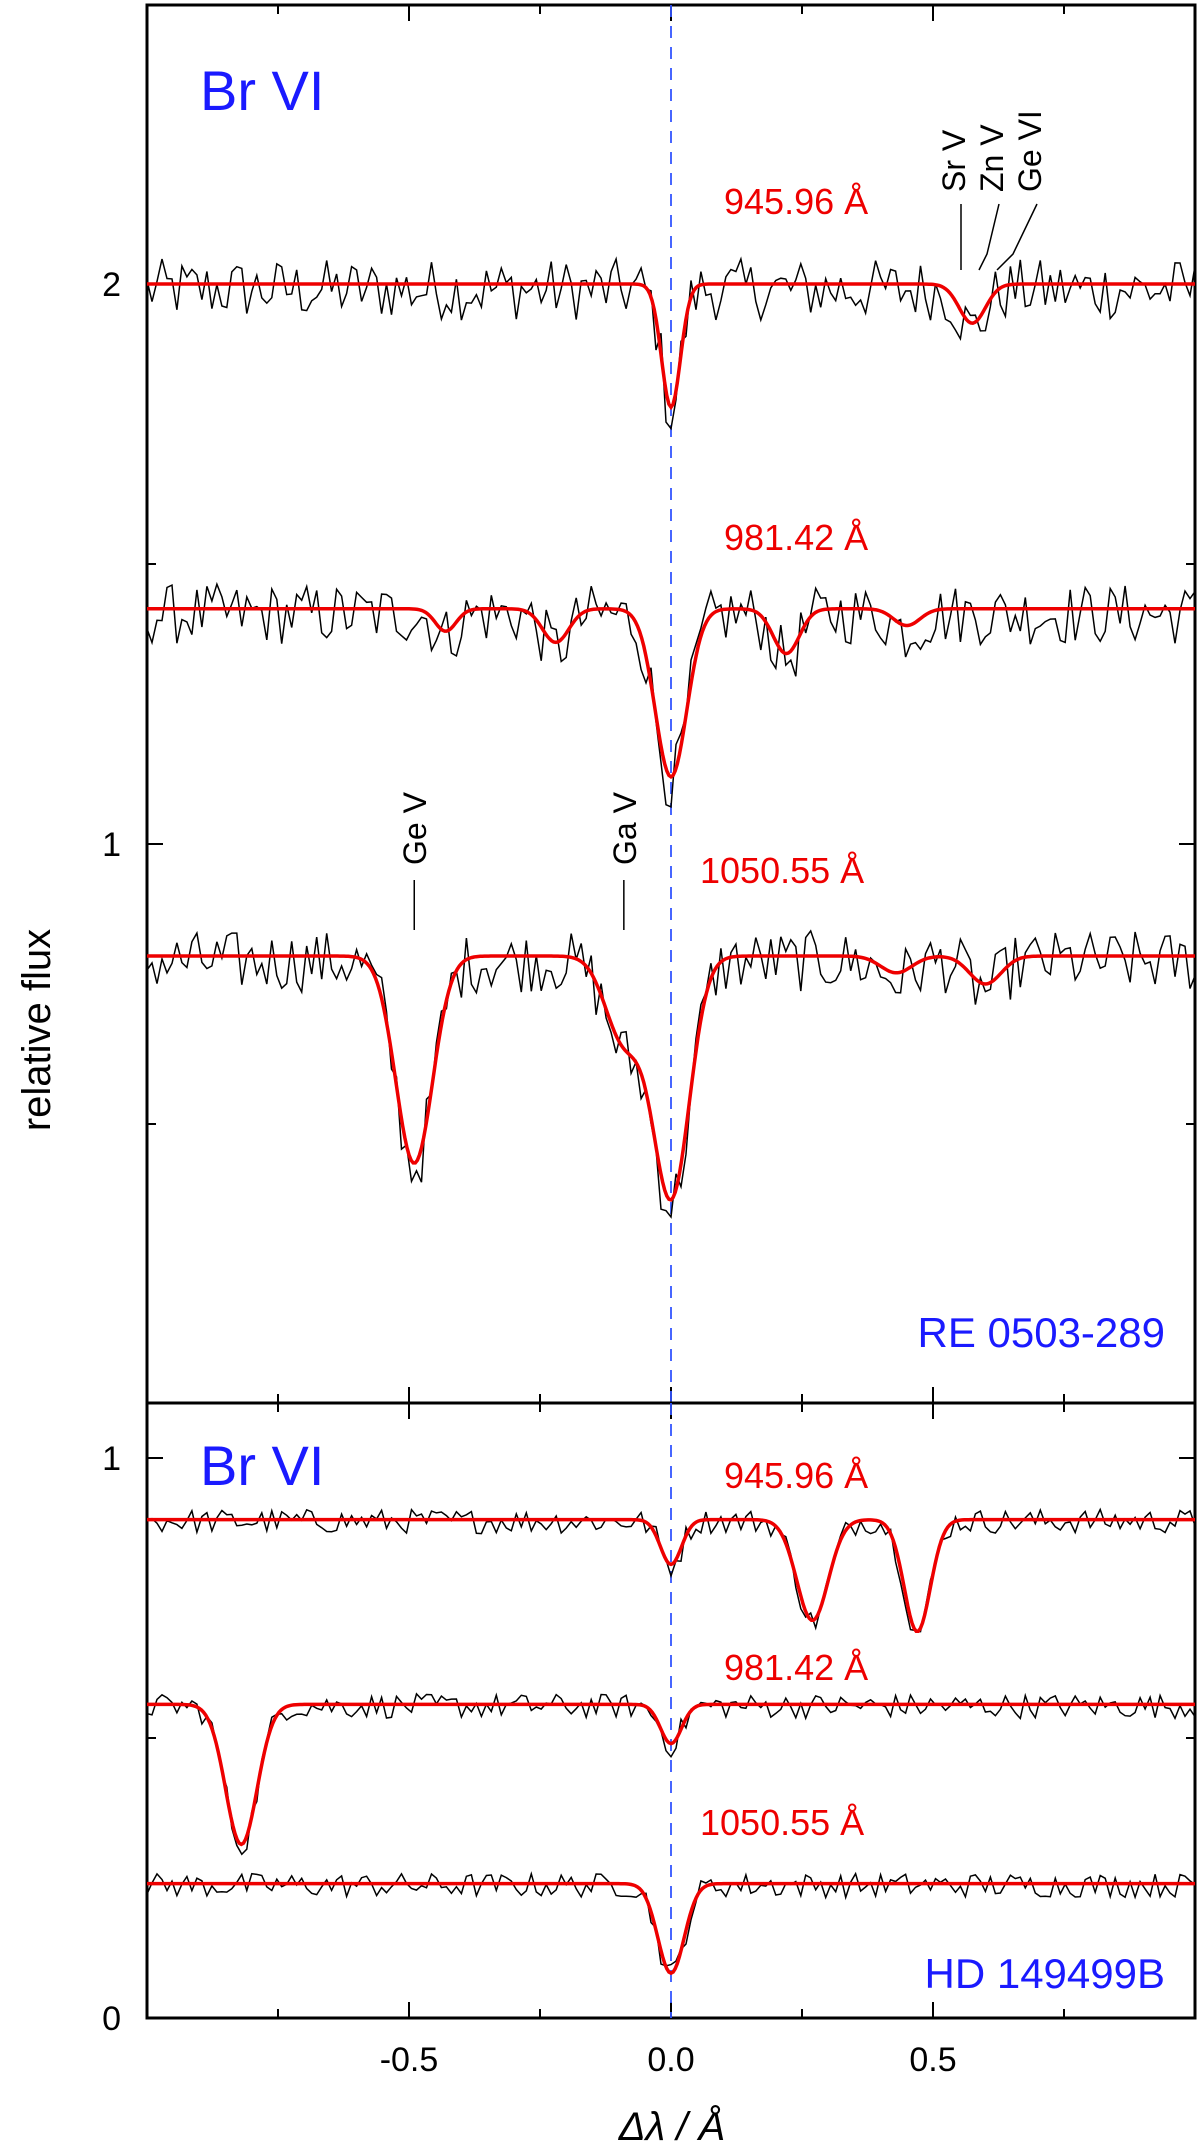 The height and width of the screenshot is (2151, 1200). I want to click on spectrum-0: 945.96 Å Sr V Zn V Ge VI, so click(671, 270).